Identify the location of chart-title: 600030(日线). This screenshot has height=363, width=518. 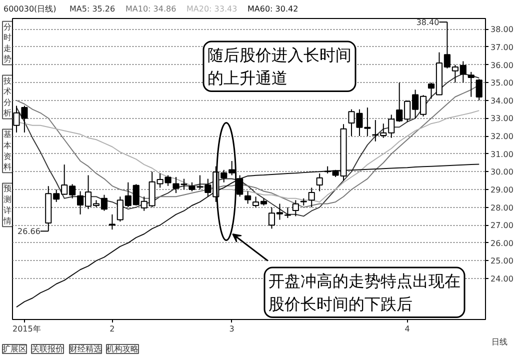
(30, 9).